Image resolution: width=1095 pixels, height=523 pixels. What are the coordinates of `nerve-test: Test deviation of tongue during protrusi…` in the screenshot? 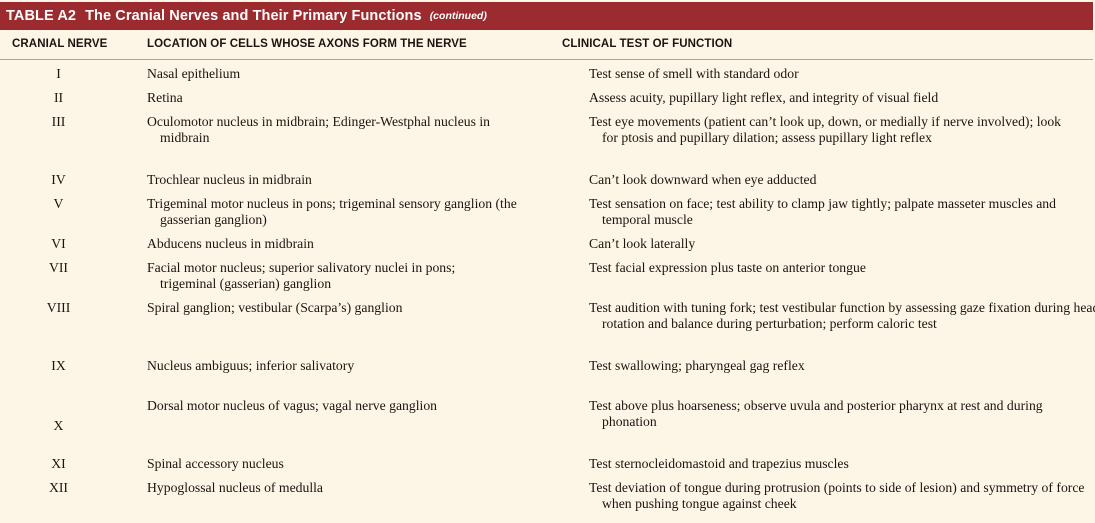 It's located at (837, 495).